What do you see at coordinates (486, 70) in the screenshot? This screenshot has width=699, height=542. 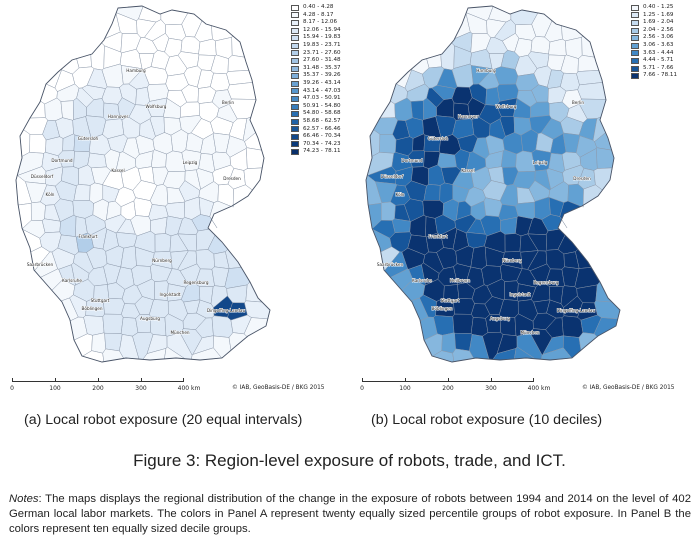 I see `city-label: Hamburg` at bounding box center [486, 70].